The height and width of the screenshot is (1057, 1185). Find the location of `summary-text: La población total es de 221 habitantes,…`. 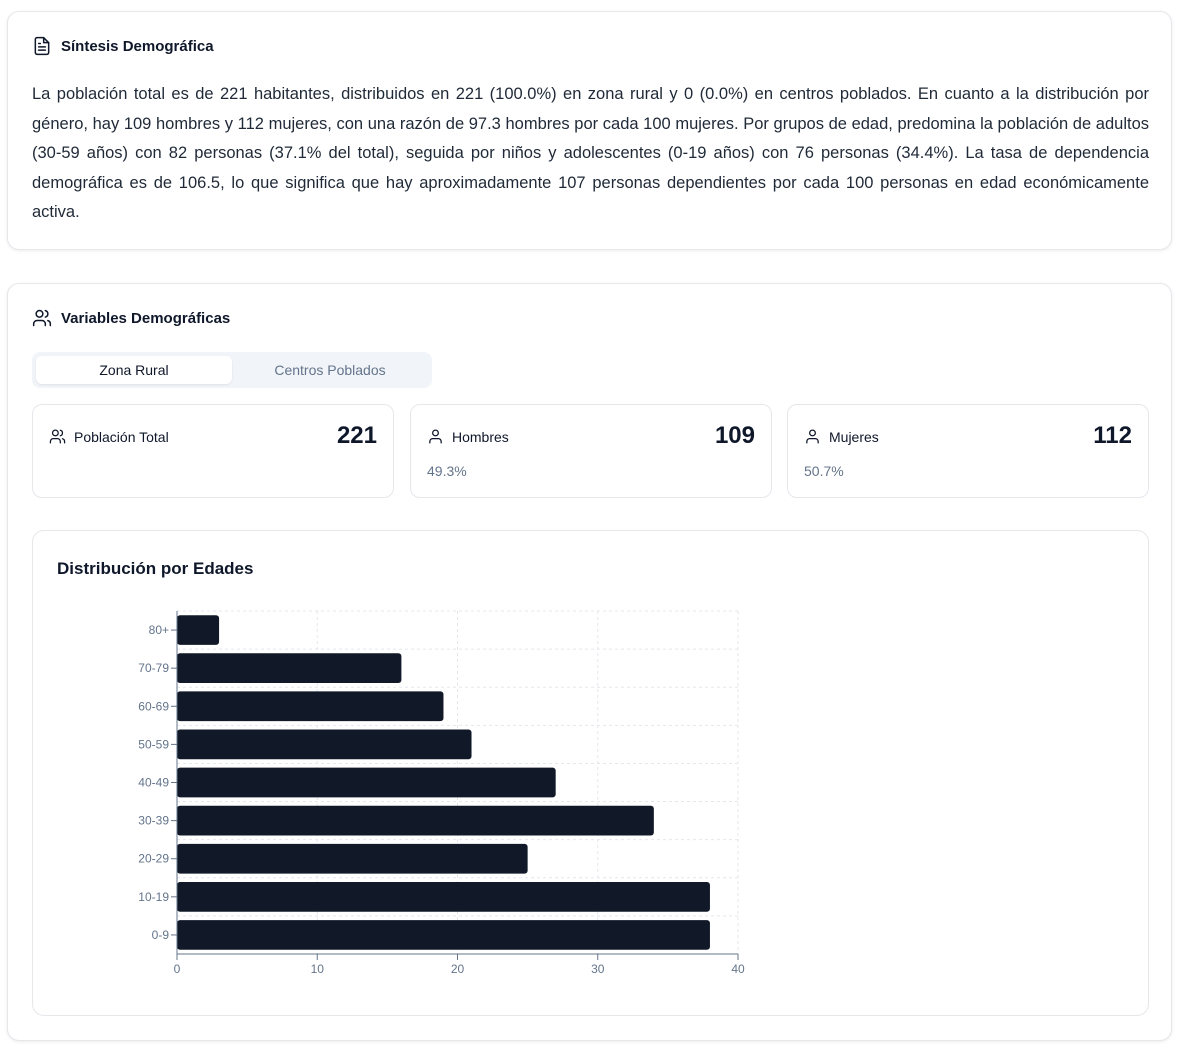

summary-text: La población total es de 221 habitantes,… is located at coordinates (590, 153).